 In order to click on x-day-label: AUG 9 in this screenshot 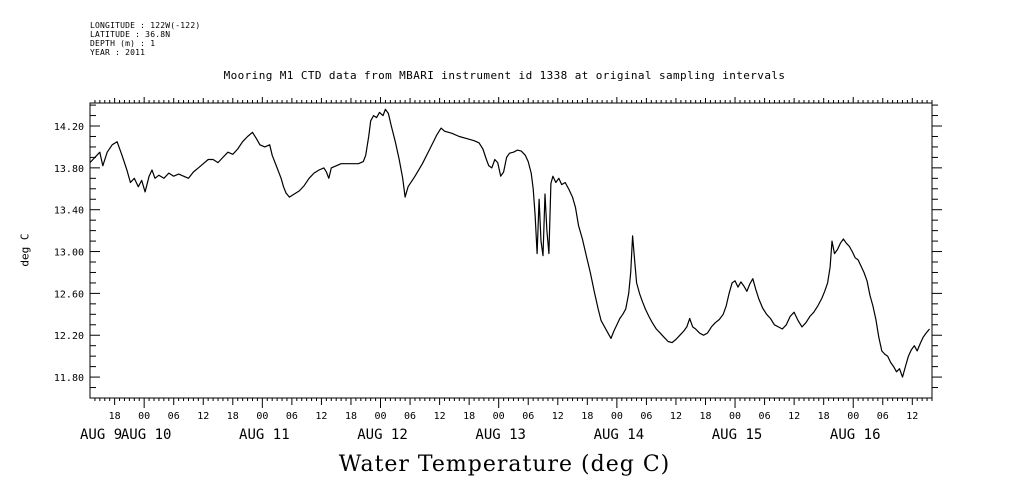, I will do `click(101, 435)`.